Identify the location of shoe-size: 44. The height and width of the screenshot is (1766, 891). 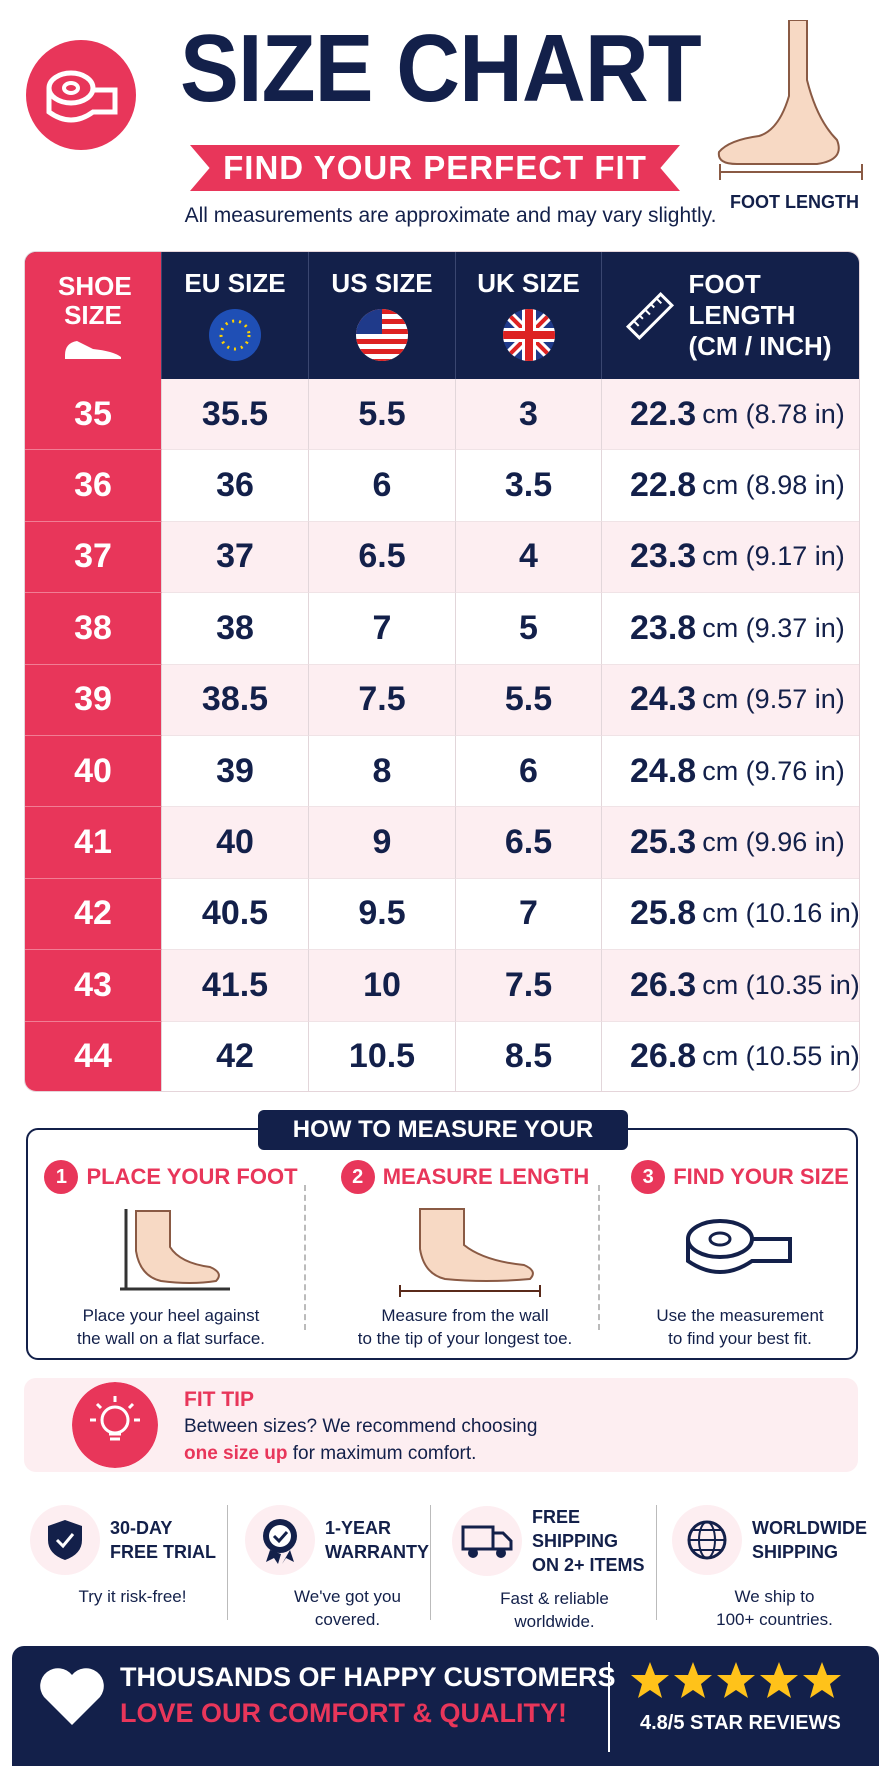
(93, 1056).